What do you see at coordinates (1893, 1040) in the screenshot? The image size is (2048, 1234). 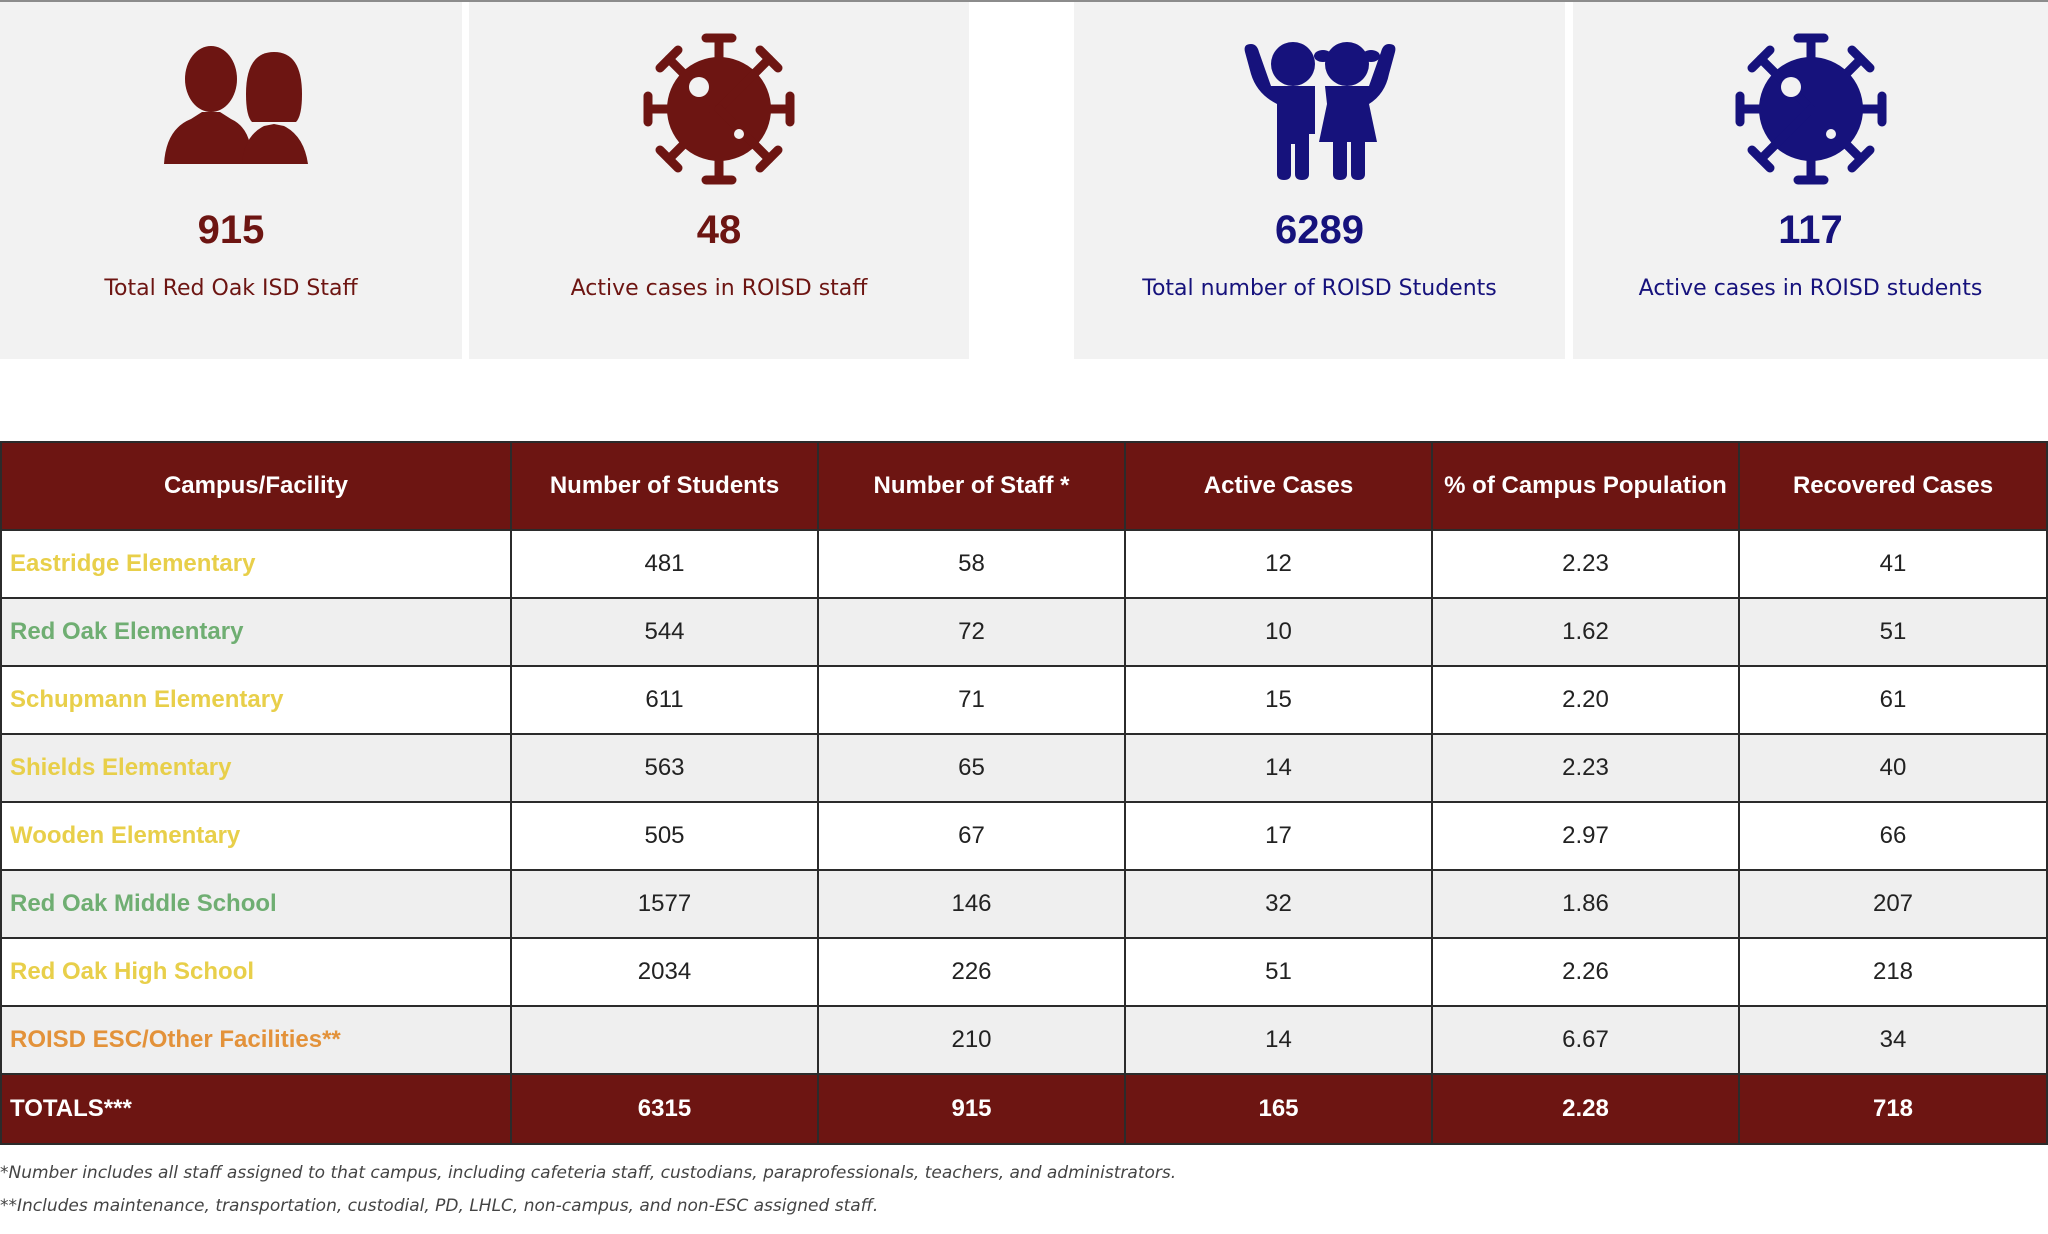 I see `cell-recovered: 34` at bounding box center [1893, 1040].